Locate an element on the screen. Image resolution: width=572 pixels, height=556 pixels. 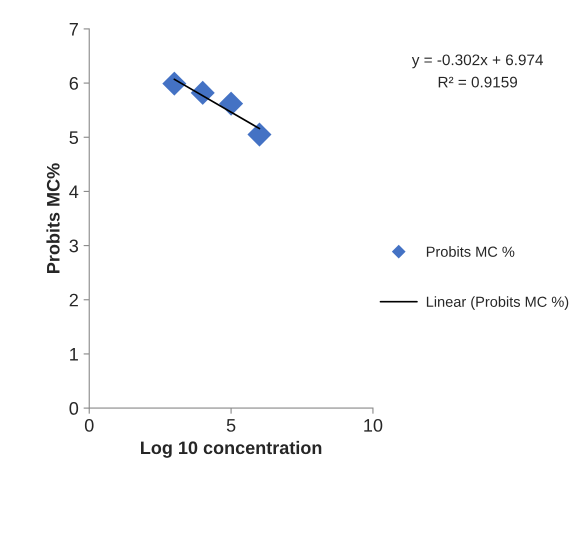
y-tick-label: 4 is located at coordinates (73, 192).